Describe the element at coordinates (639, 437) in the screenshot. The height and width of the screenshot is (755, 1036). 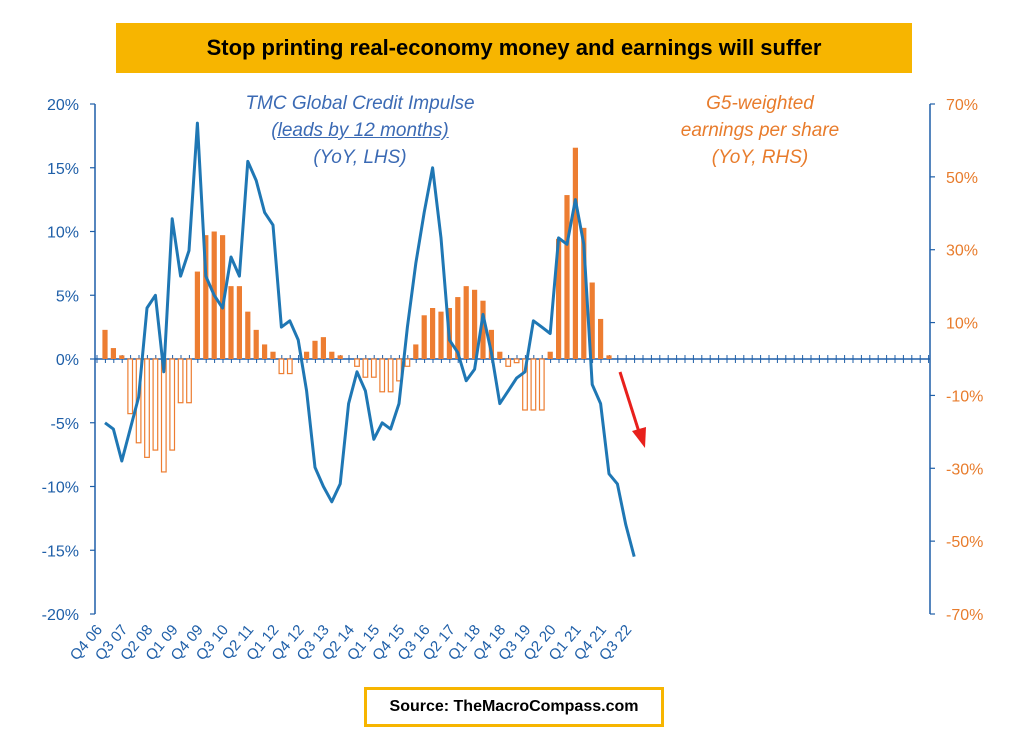
I see `down-arrow-head` at that location.